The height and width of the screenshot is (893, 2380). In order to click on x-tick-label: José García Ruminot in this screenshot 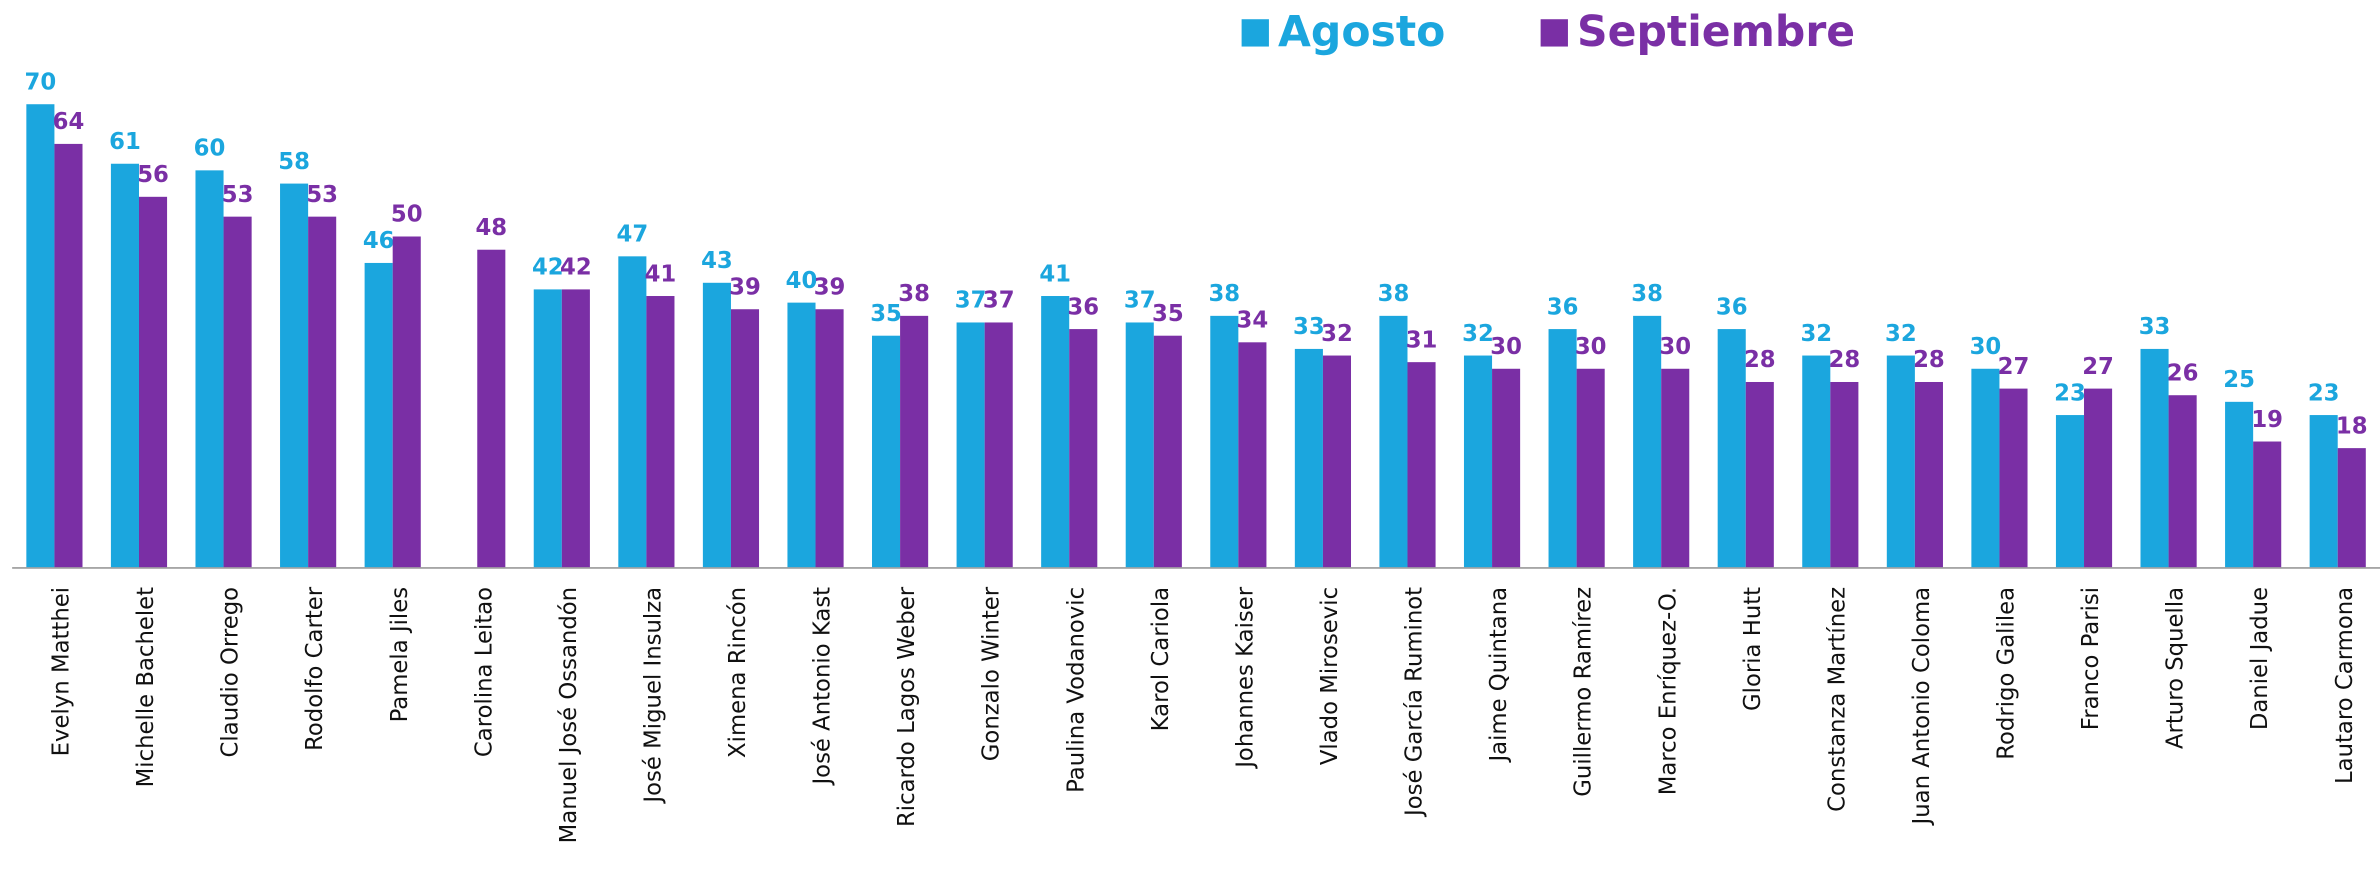, I will do `click(1415, 702)`.